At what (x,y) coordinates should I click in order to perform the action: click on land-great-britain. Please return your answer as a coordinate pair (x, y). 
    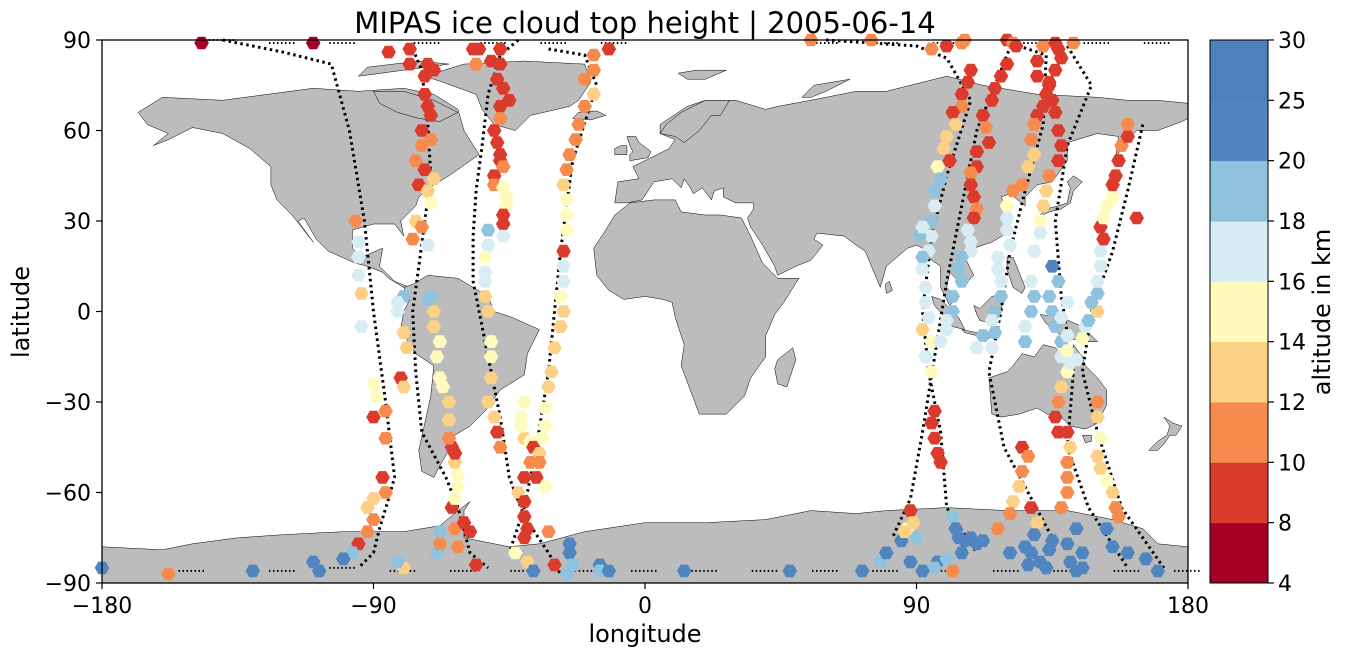
    Looking at the image, I should click on (639, 148).